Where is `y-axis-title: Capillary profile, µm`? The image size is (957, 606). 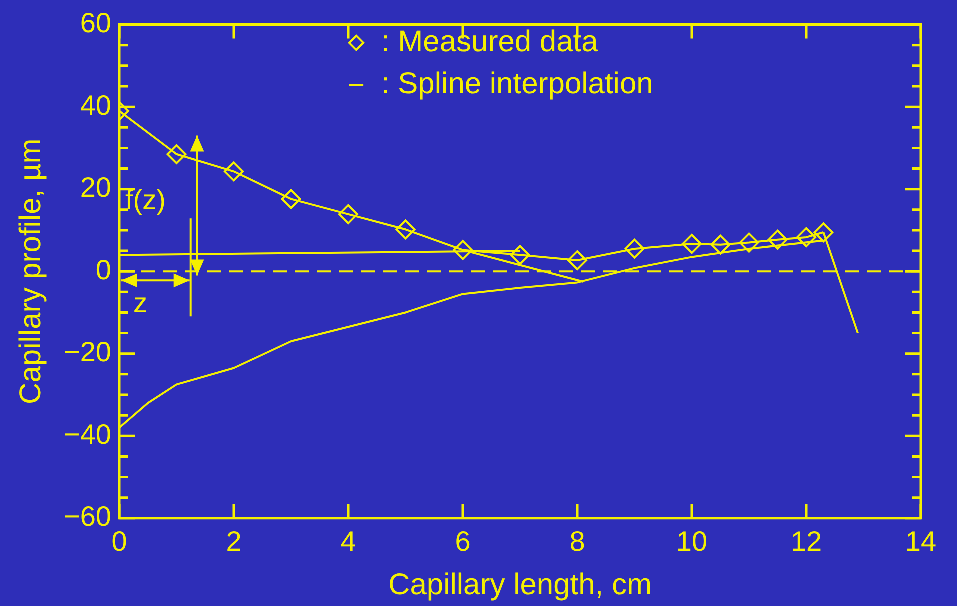 y-axis-title: Capillary profile, µm is located at coordinates (31, 271).